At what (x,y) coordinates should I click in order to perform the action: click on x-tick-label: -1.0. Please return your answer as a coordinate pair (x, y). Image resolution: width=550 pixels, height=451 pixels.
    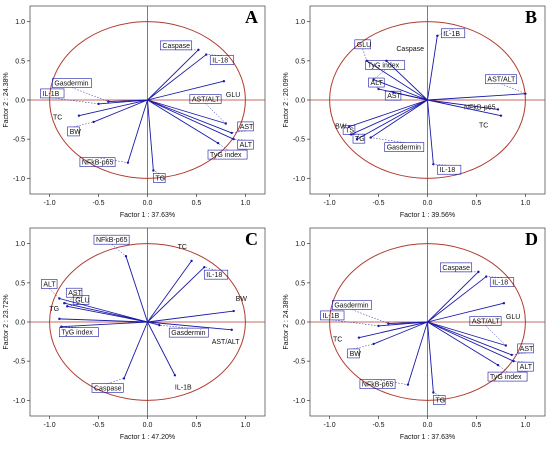
    Looking at the image, I should click on (330, 203).